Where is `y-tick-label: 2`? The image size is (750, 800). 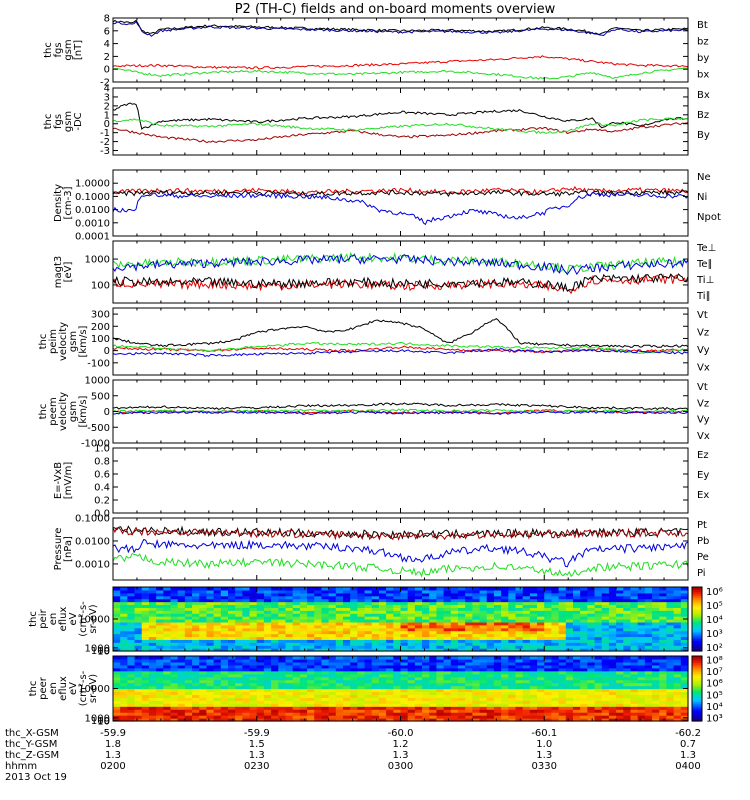 y-tick-label: 2 is located at coordinates (107, 106).